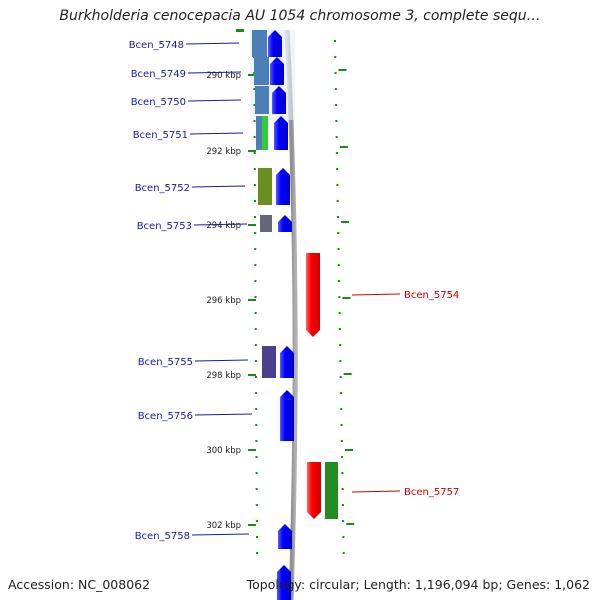 Image resolution: width=600 pixels, height=600 pixels. I want to click on axis-tick-label: 290 kbp, so click(223, 76).